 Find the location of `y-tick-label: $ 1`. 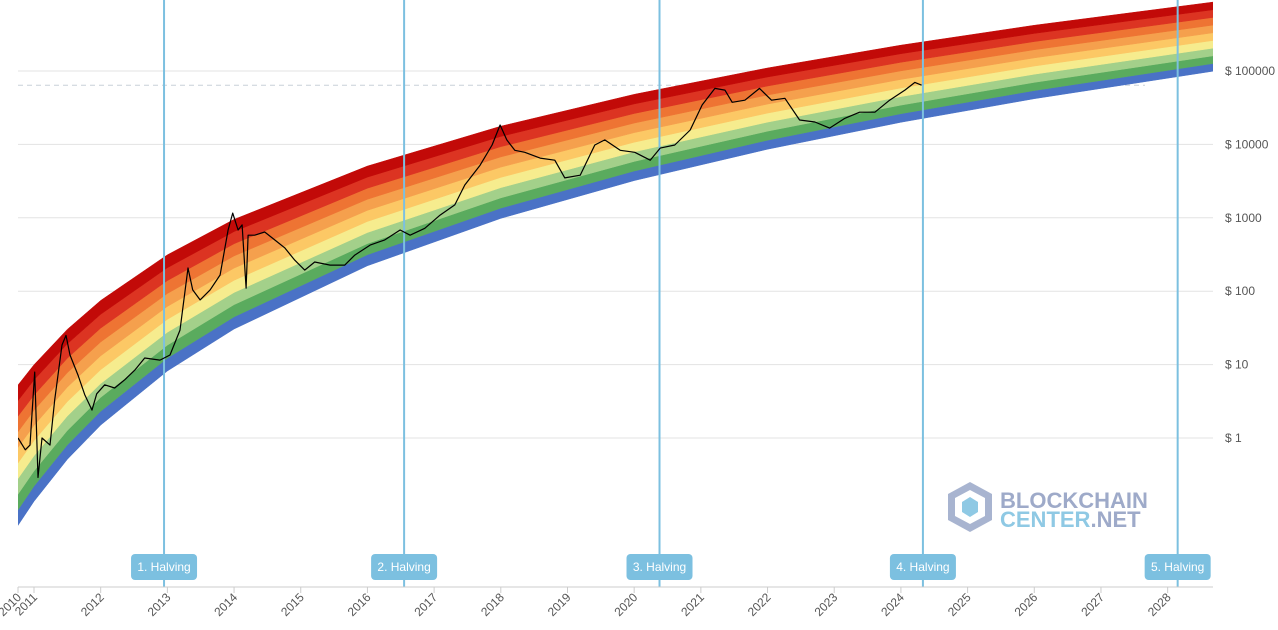

y-tick-label: $ 1 is located at coordinates (1233, 438).